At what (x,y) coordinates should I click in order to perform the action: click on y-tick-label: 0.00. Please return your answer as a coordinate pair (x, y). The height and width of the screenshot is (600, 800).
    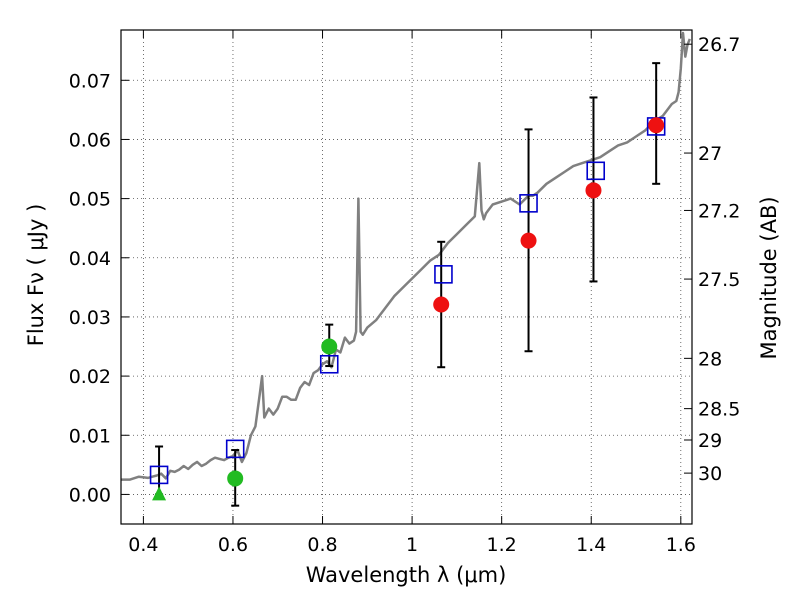
    Looking at the image, I should click on (90, 495).